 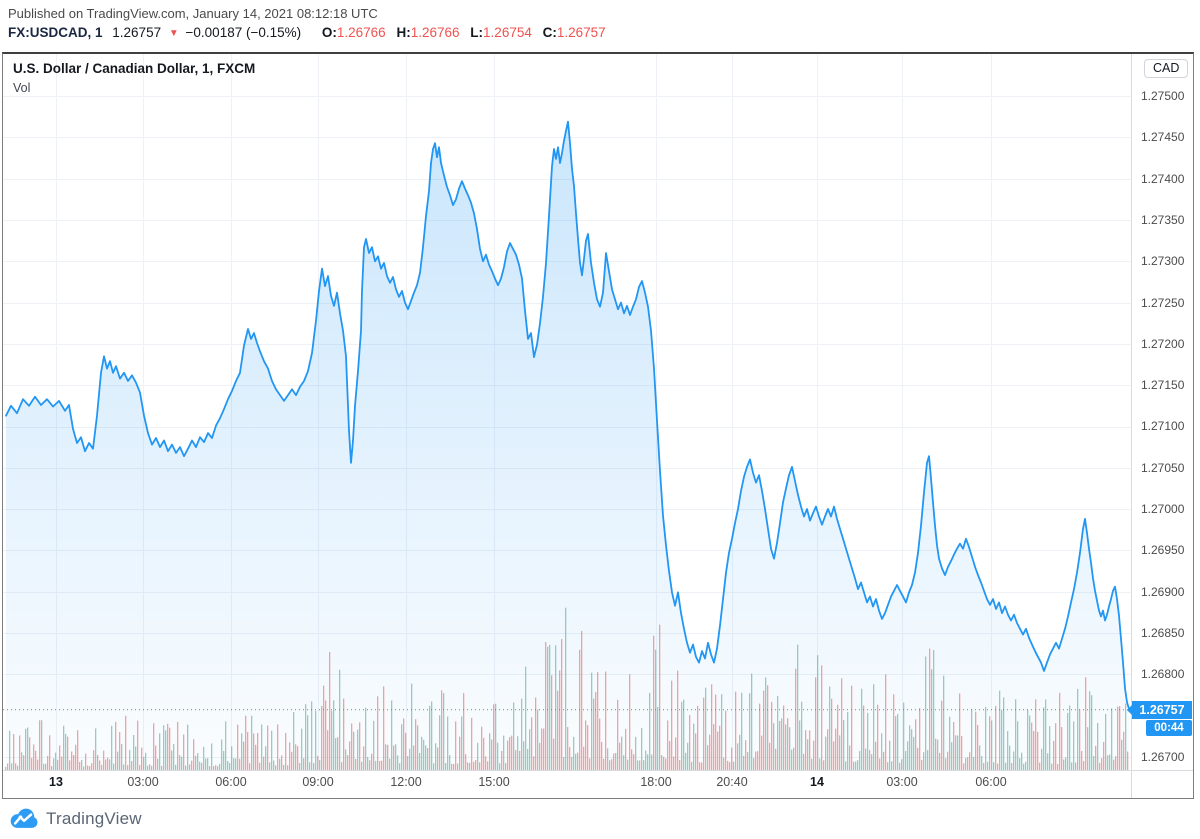 What do you see at coordinates (406, 782) in the screenshot?
I see `time-tick-label: 12:00` at bounding box center [406, 782].